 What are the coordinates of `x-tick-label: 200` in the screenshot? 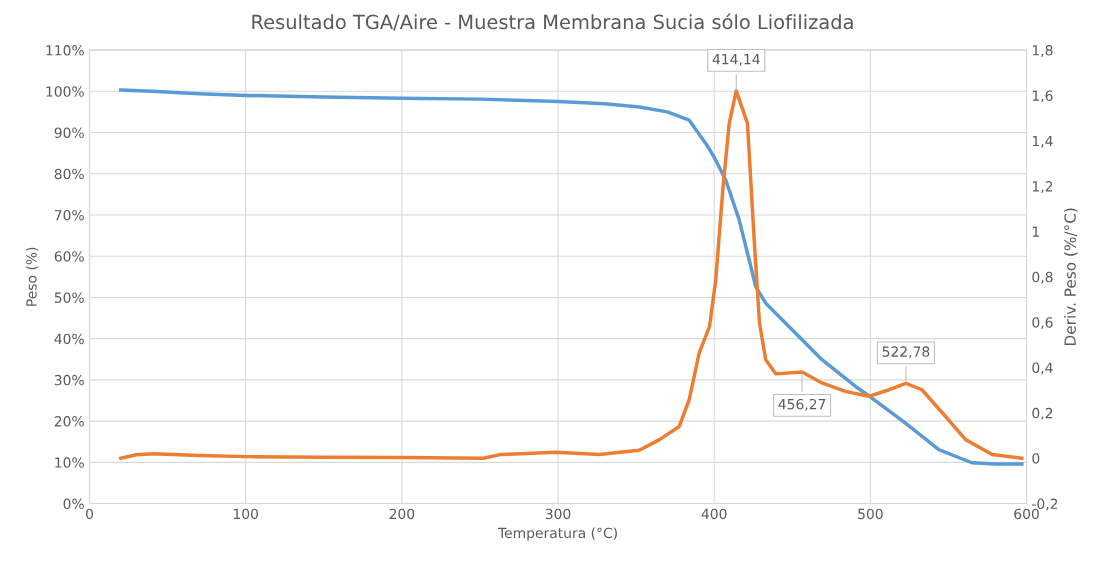 It's located at (402, 514).